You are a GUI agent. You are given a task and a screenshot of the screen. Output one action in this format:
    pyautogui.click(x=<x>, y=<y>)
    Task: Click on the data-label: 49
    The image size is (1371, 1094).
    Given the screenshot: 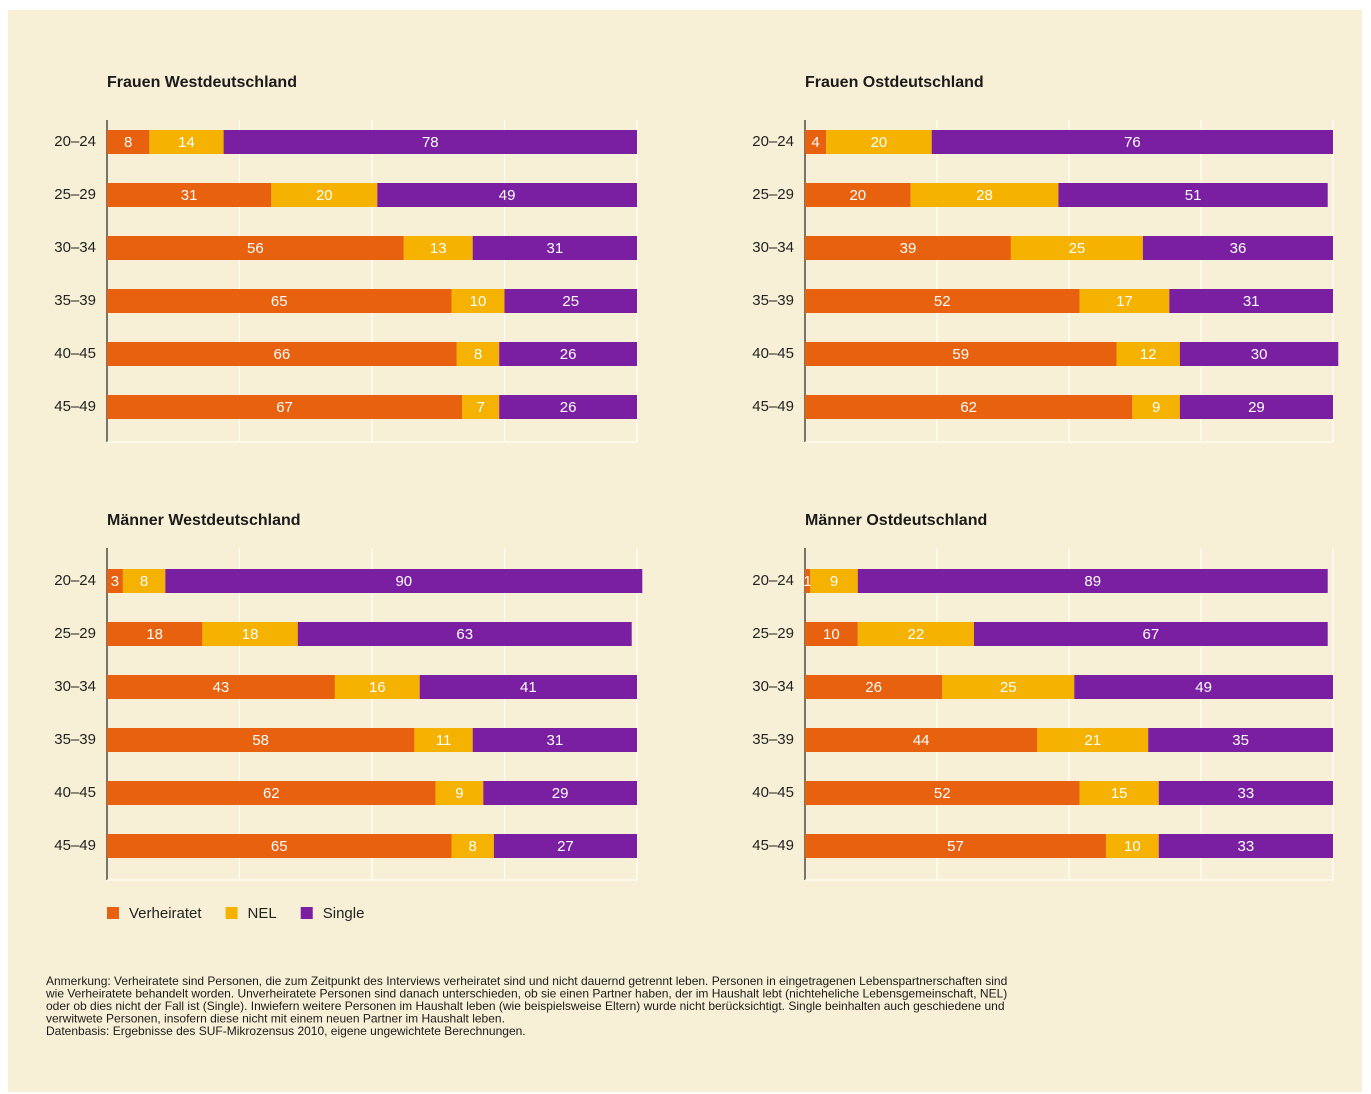 What is the action you would take?
    pyautogui.click(x=507, y=195)
    